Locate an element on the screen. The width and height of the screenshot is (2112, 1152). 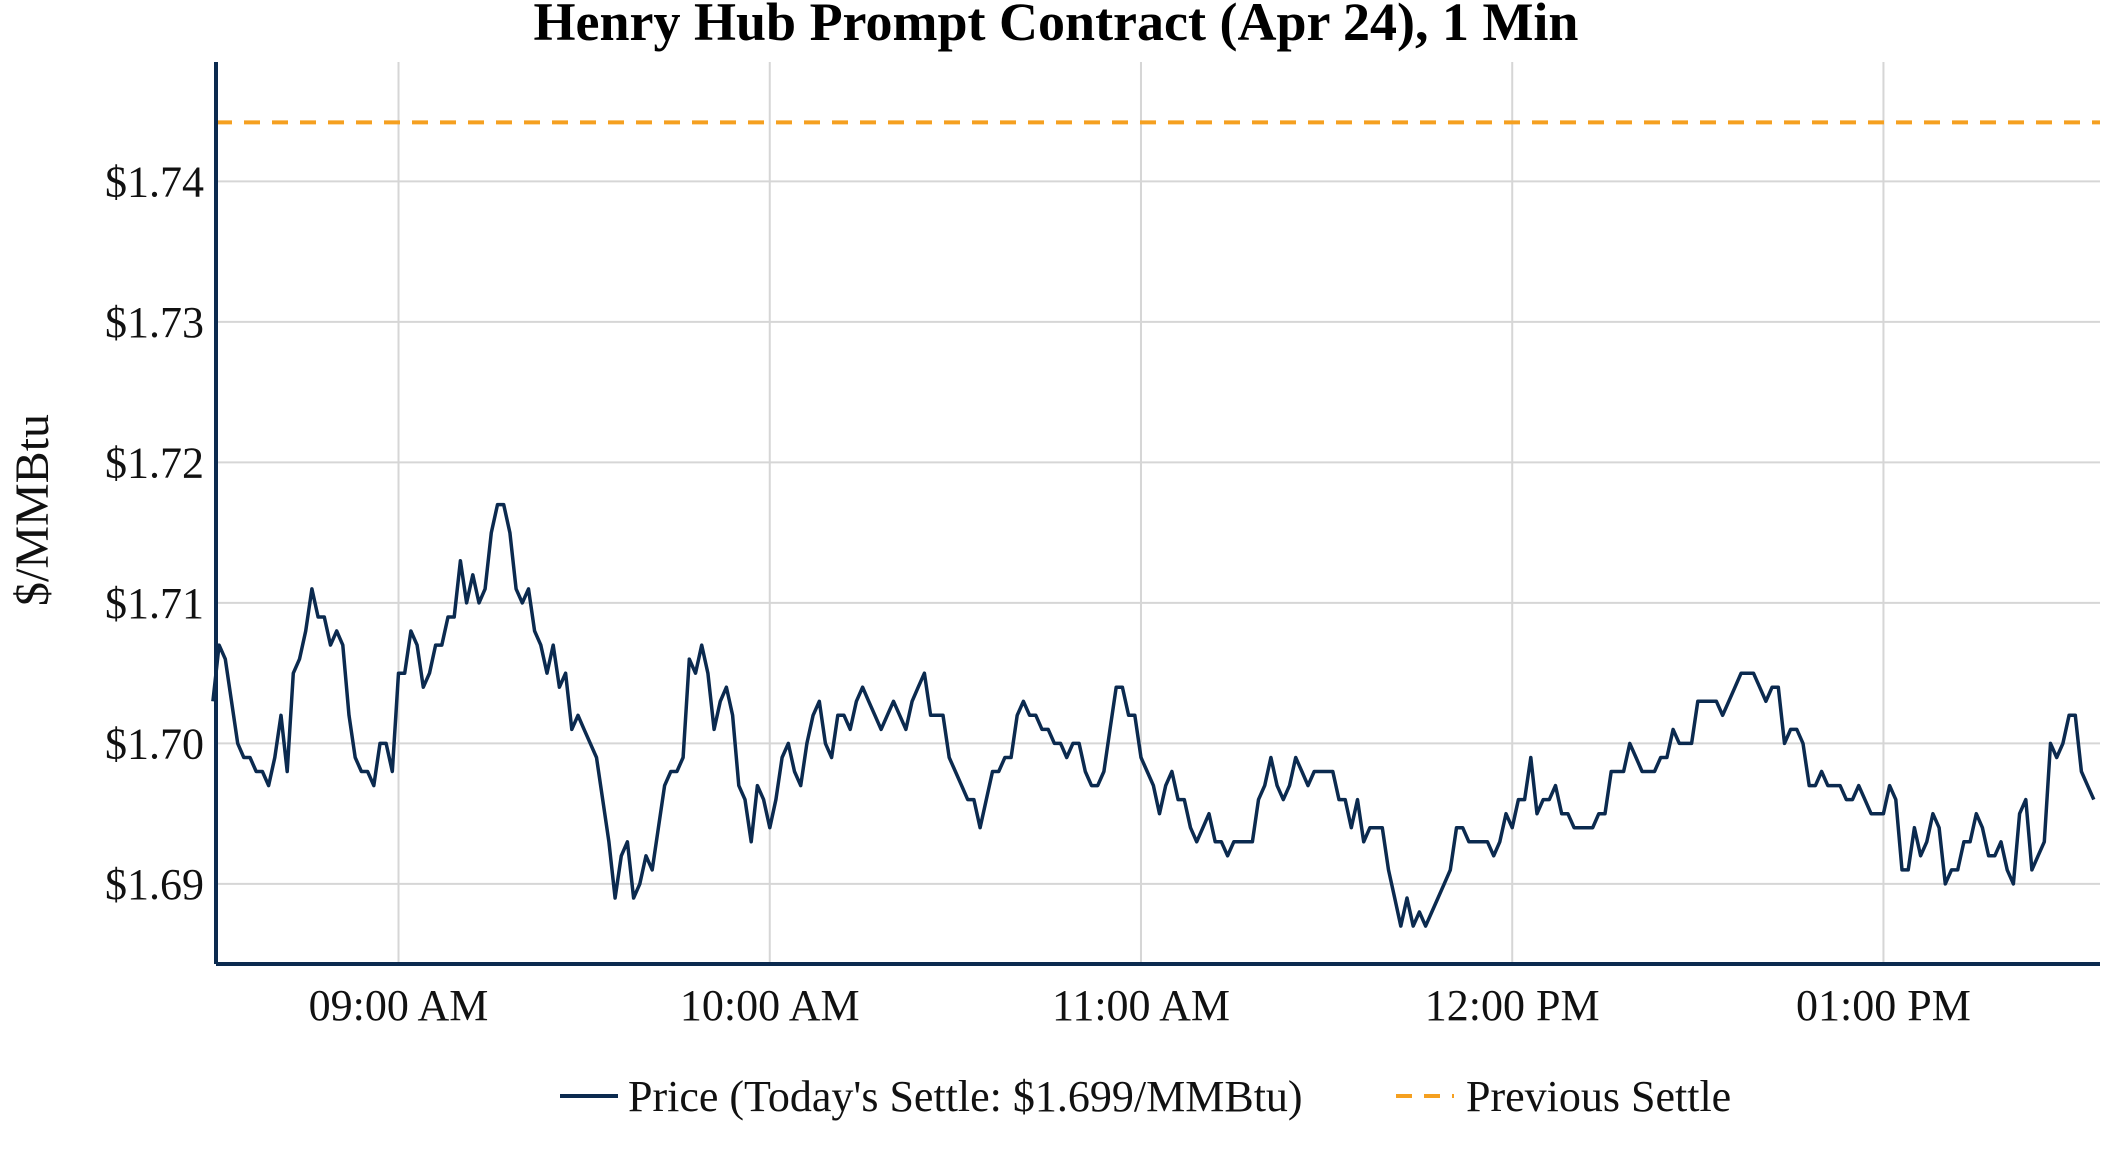
x-tick-label: 01:00 PM is located at coordinates (1883, 1005).